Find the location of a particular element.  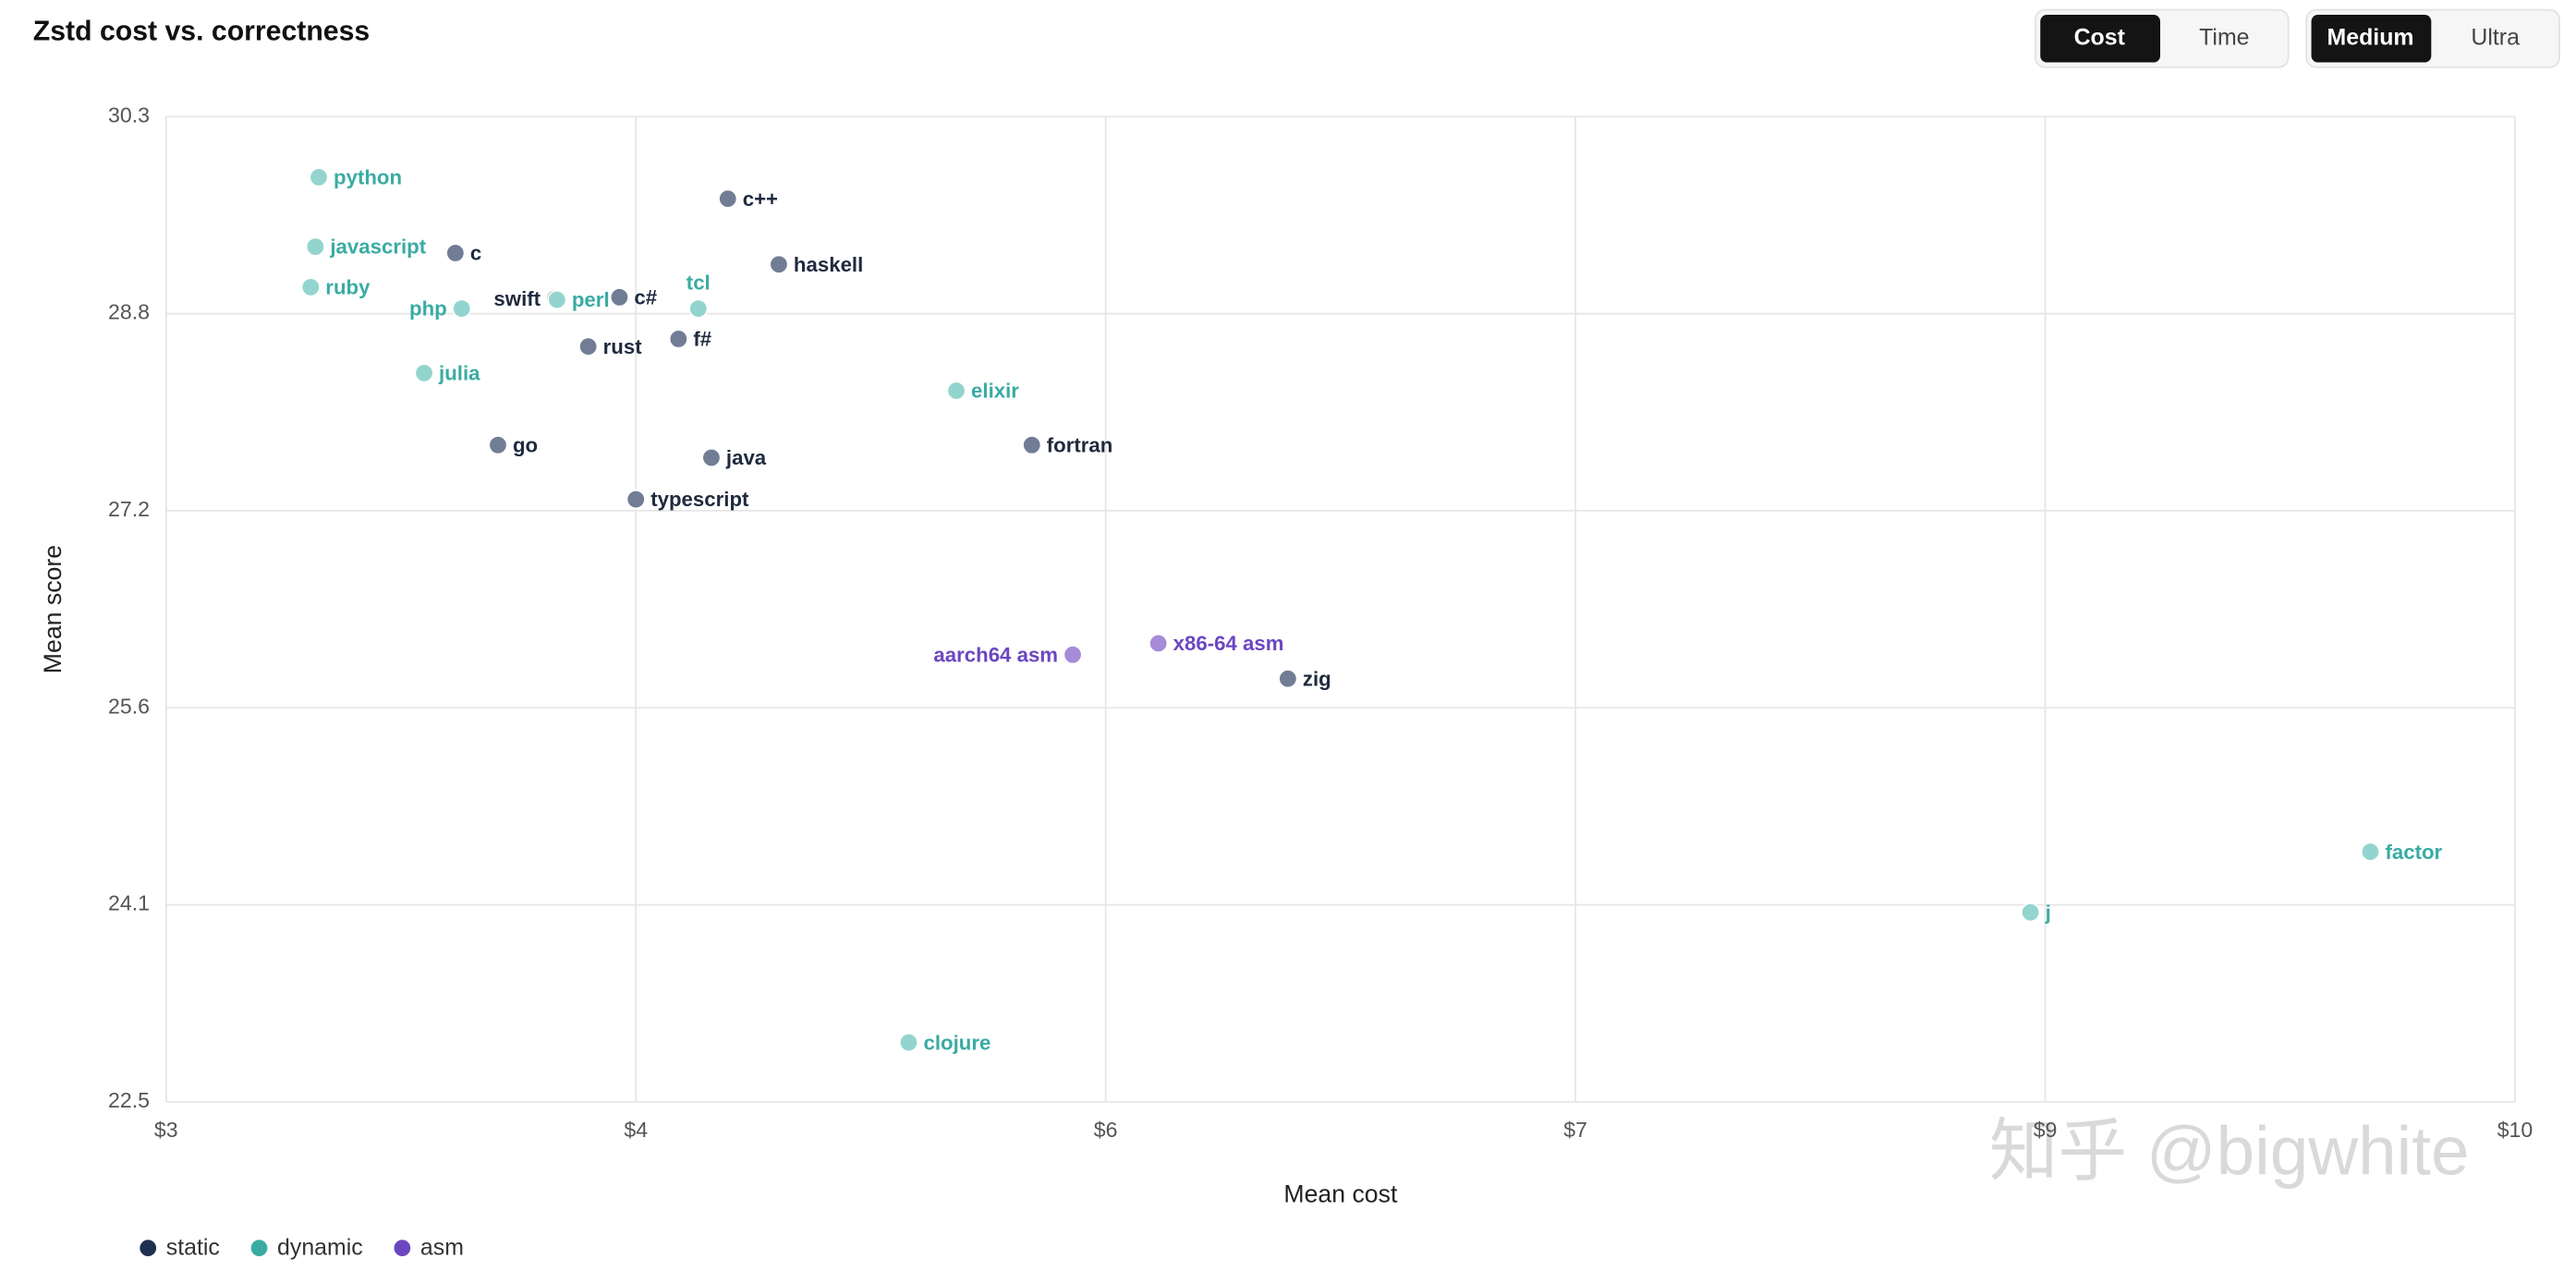

y-tick-label: 28.8 is located at coordinates (129, 312).